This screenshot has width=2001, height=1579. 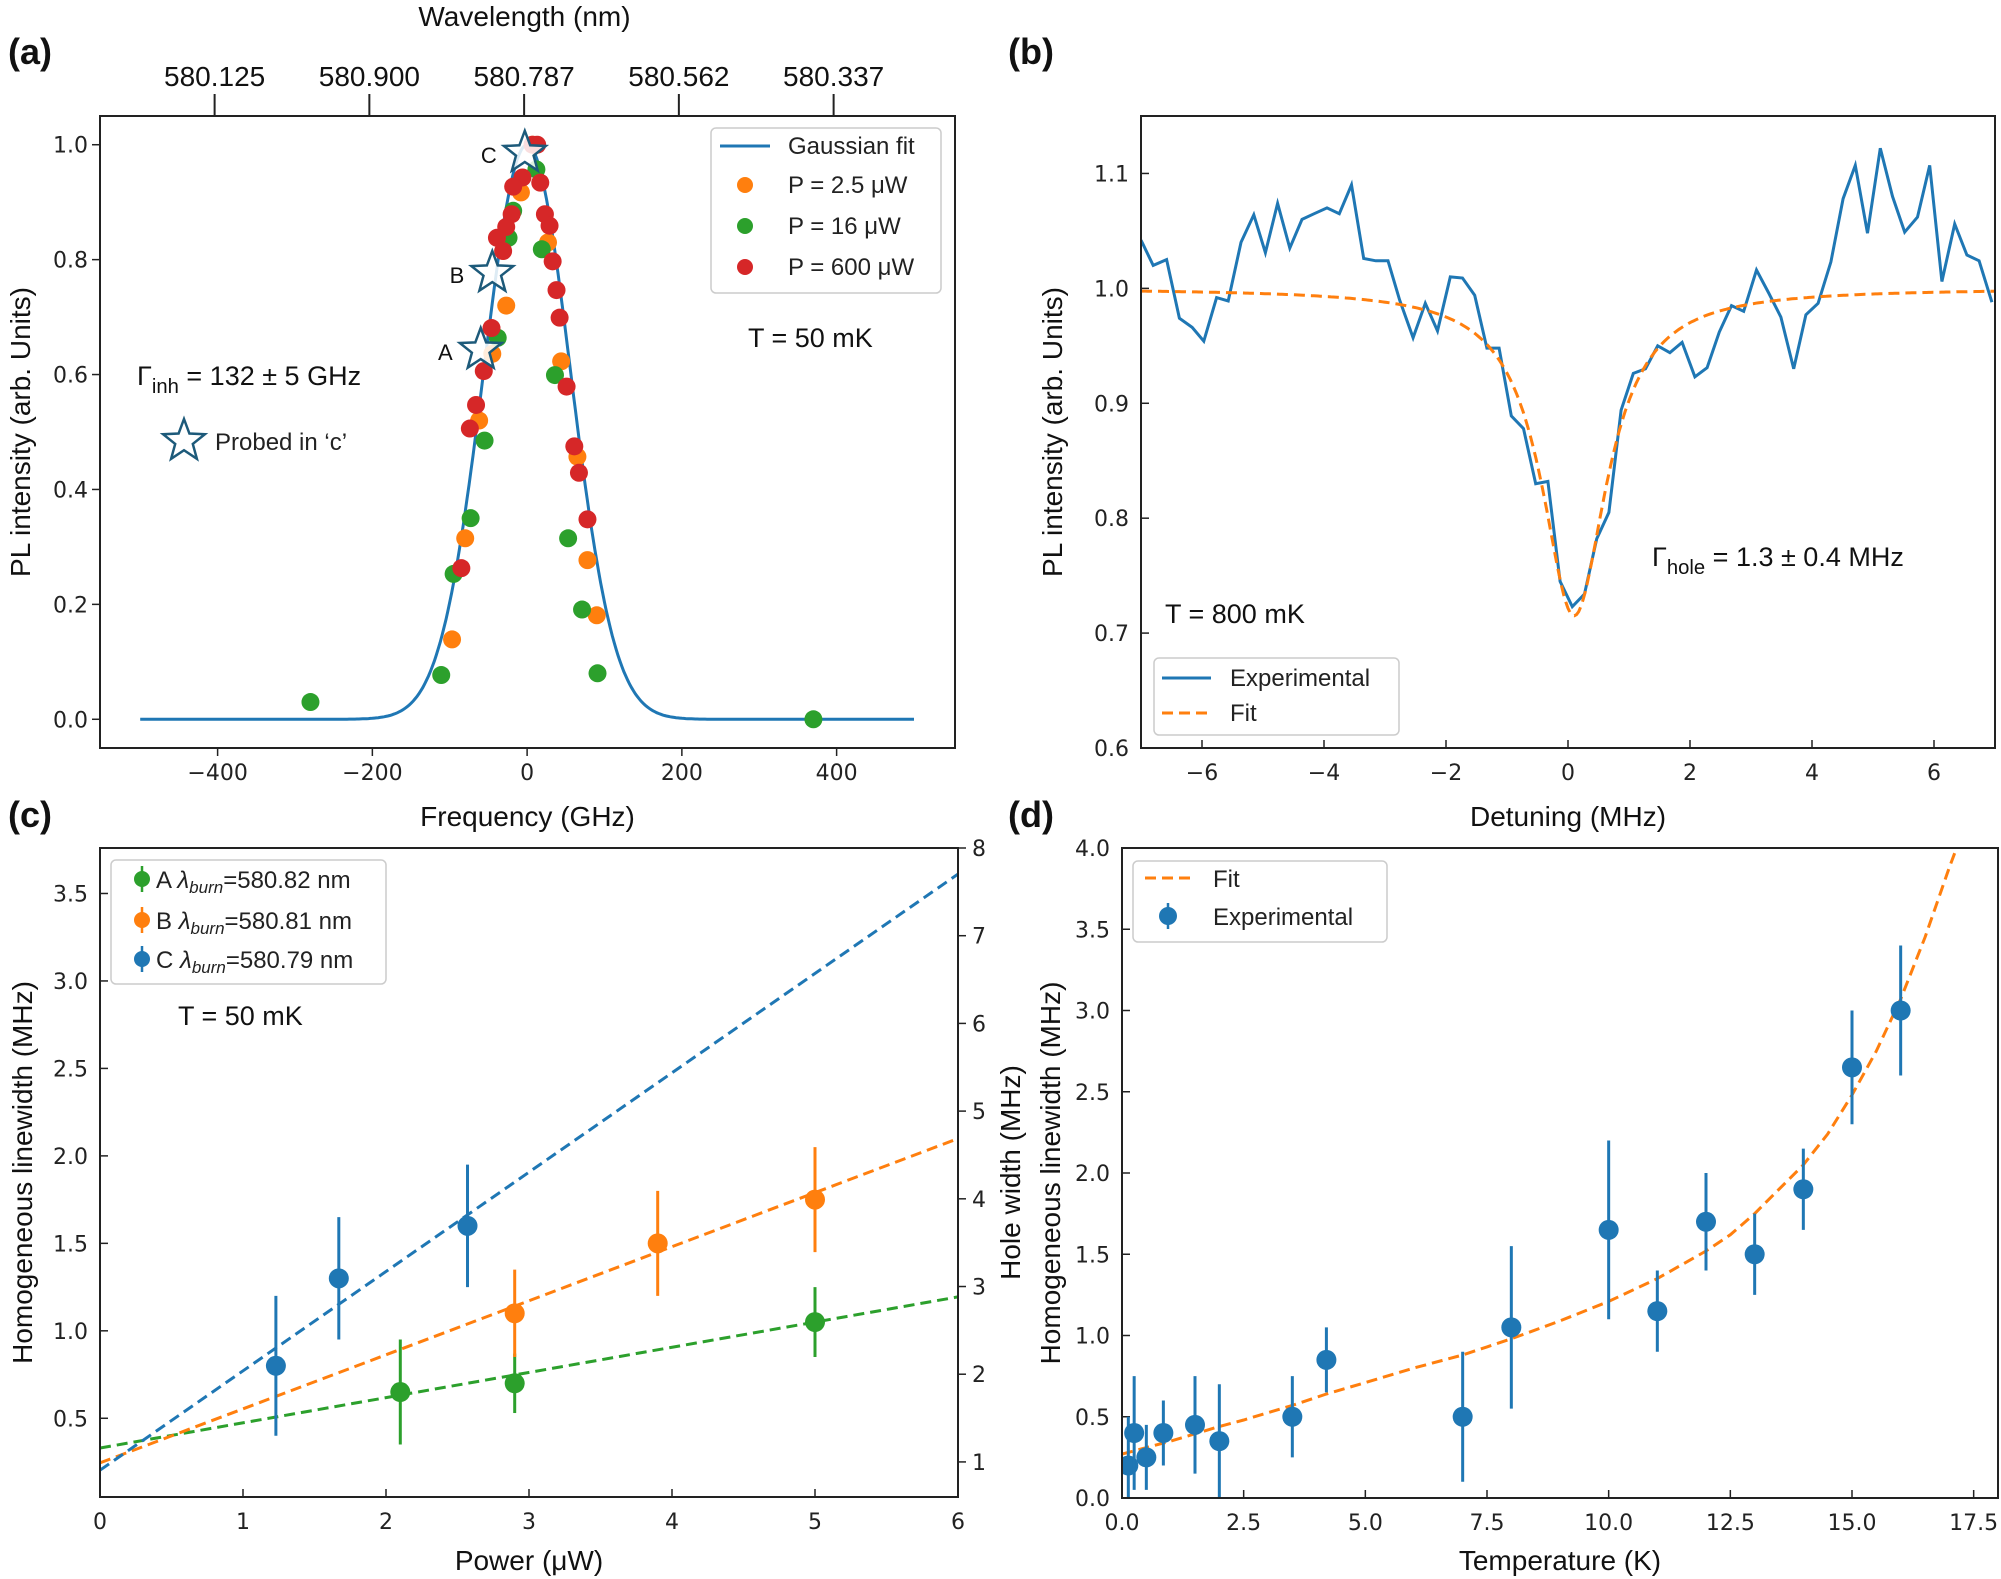 What do you see at coordinates (529, 1301) in the screenshot?
I see `linear-fit-line` at bounding box center [529, 1301].